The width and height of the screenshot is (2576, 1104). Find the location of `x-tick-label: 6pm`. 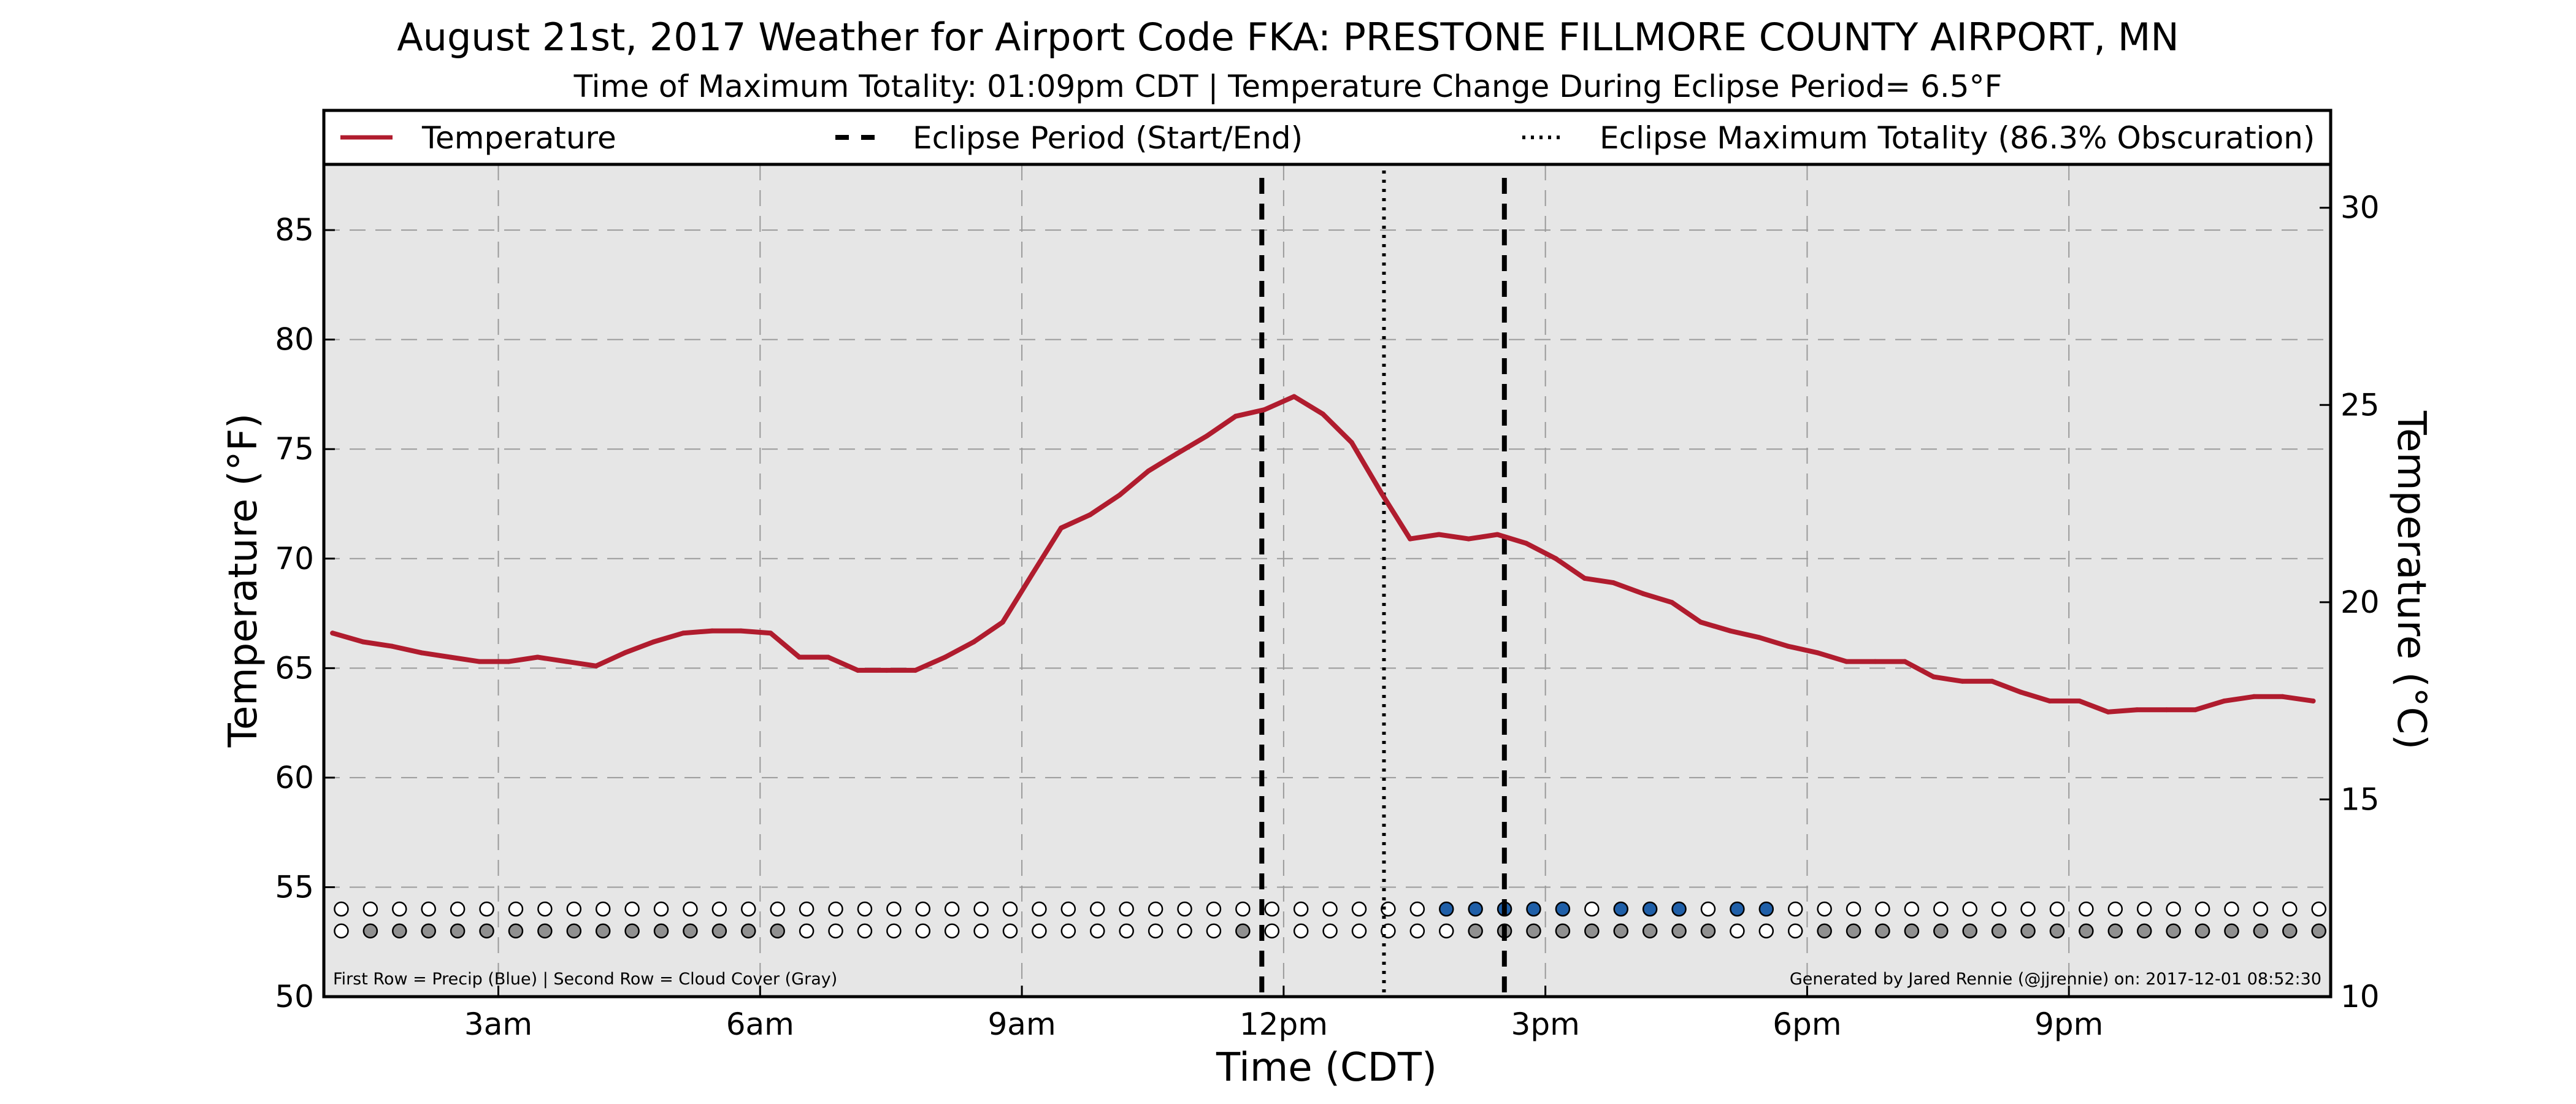

x-tick-label: 6pm is located at coordinates (1807, 1024).